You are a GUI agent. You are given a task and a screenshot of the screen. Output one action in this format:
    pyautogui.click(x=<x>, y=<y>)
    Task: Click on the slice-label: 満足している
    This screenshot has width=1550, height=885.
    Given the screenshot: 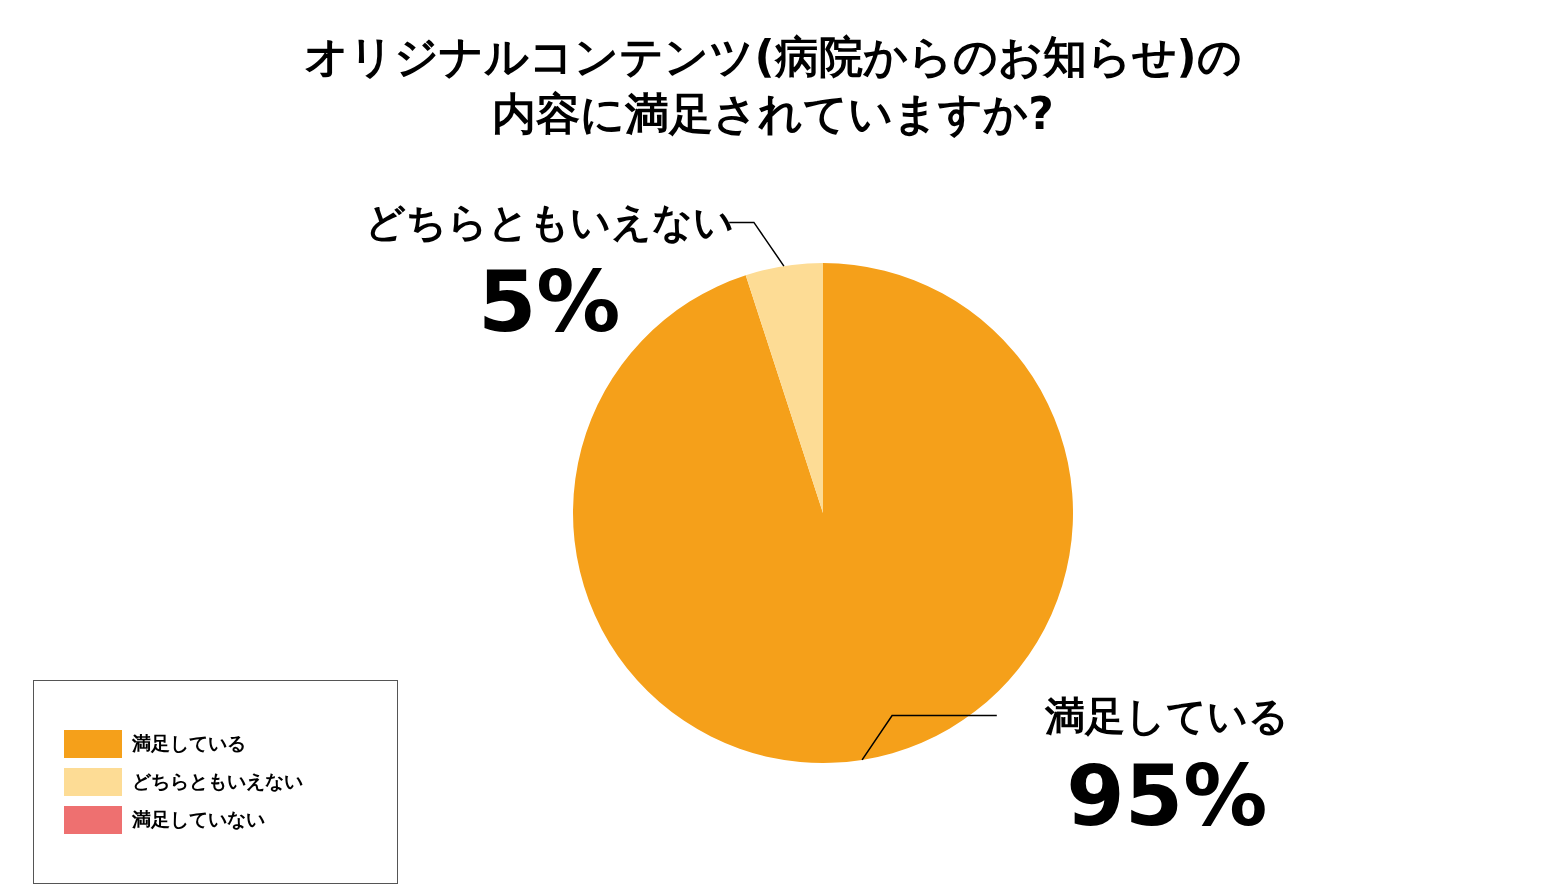 What is the action you would take?
    pyautogui.click(x=1166, y=715)
    